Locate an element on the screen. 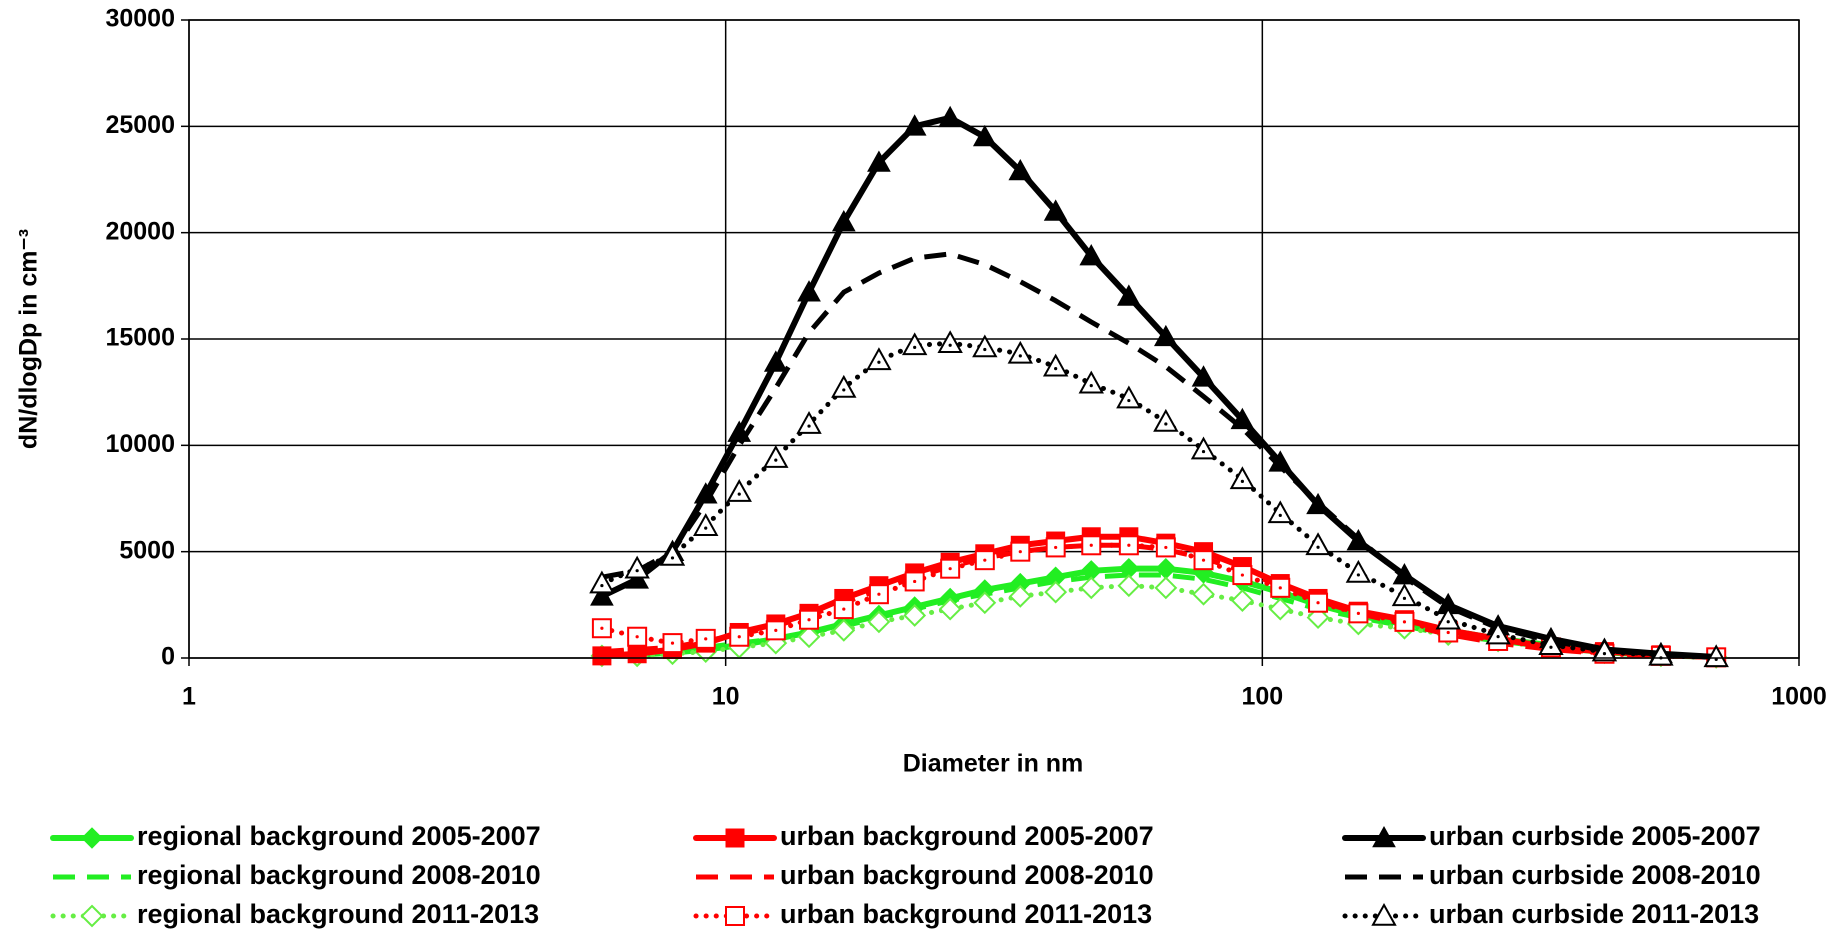 The width and height of the screenshot is (1846, 935). legend-label: regional background 2011-2013 is located at coordinates (338, 914).